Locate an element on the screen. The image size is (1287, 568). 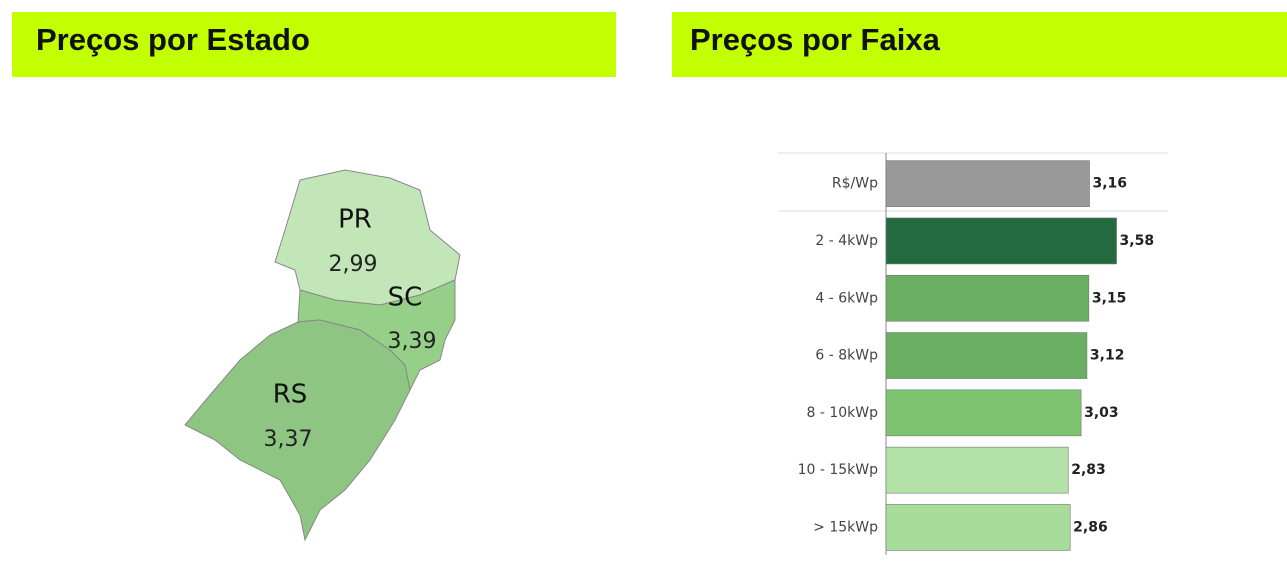
value-label: 3,12 is located at coordinates (1107, 356).